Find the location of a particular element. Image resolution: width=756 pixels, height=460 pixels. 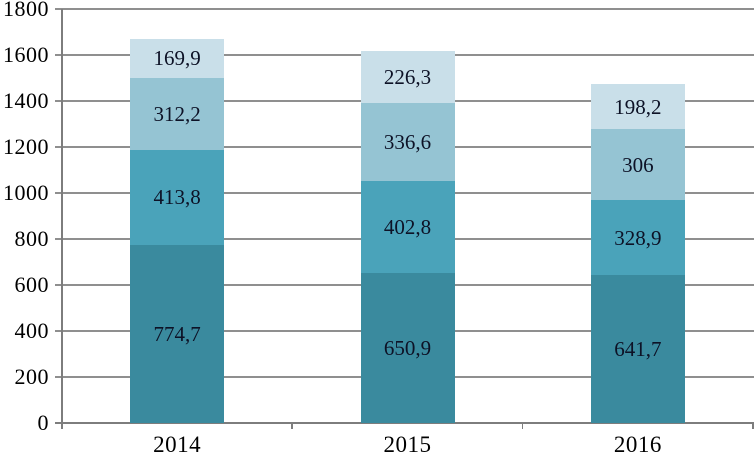

y-tick-label: 1600 is located at coordinates (26, 54).